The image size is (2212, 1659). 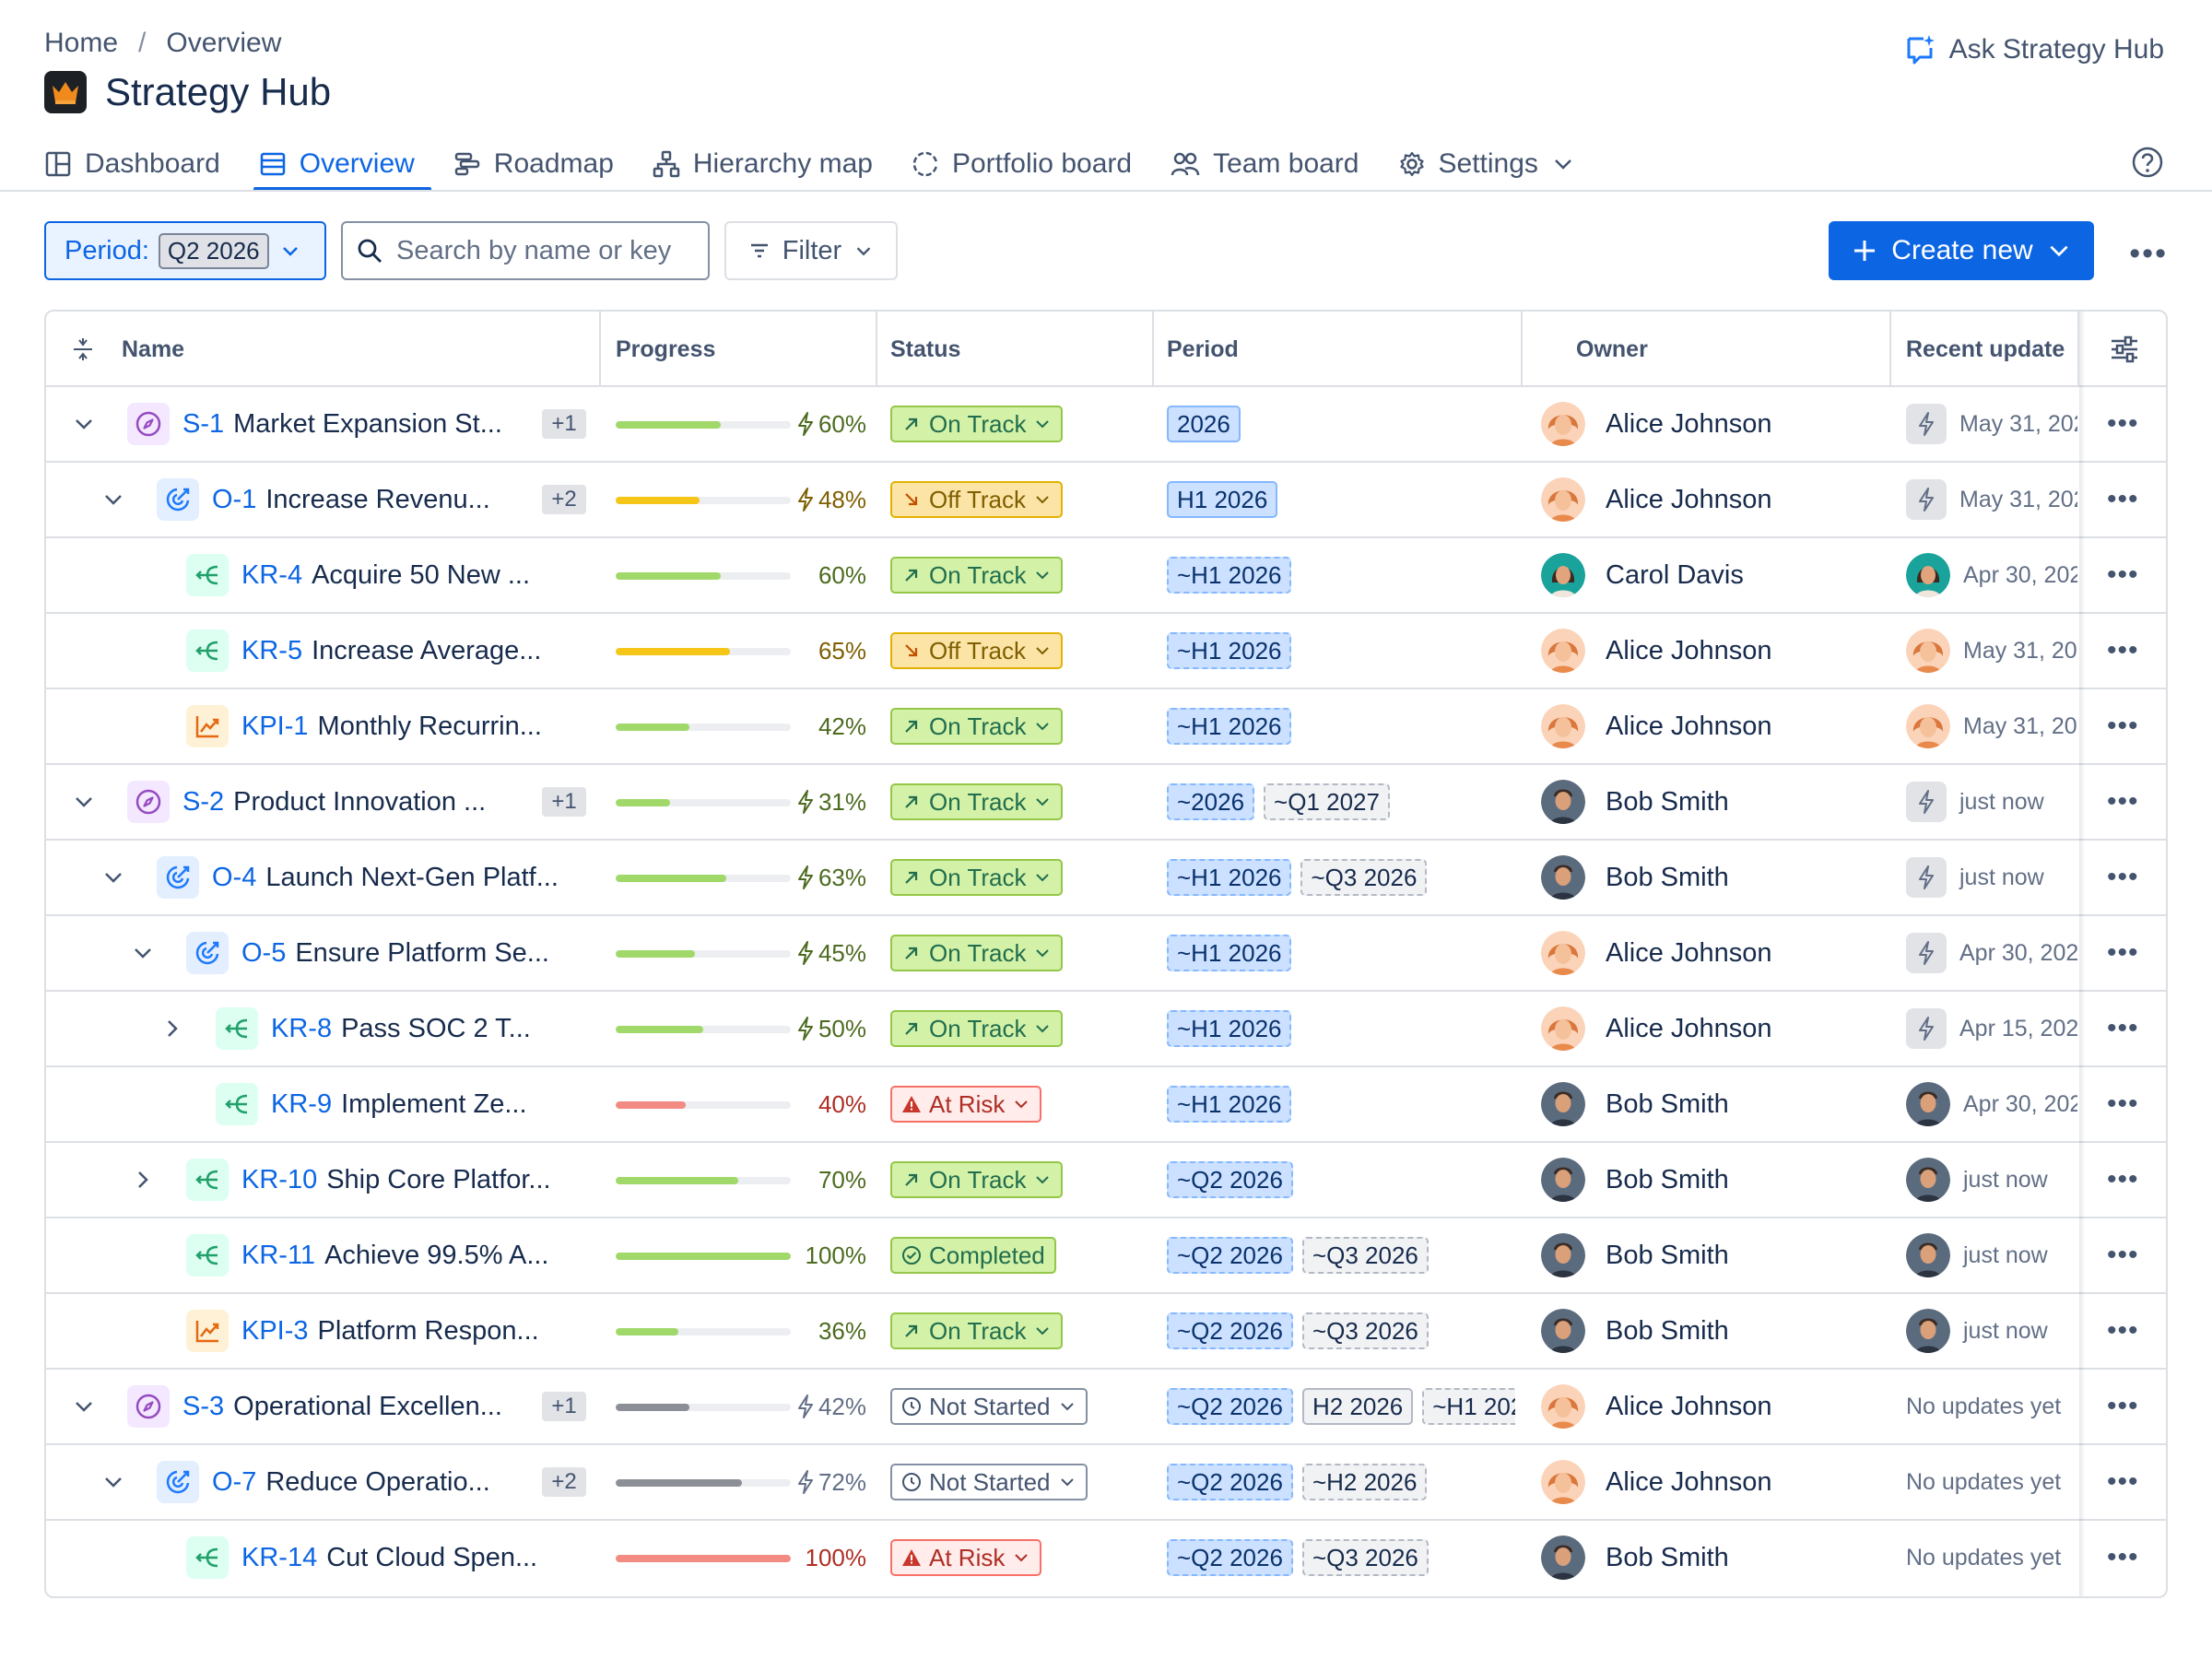 I want to click on status-dropdown: At Risk, so click(x=966, y=1557).